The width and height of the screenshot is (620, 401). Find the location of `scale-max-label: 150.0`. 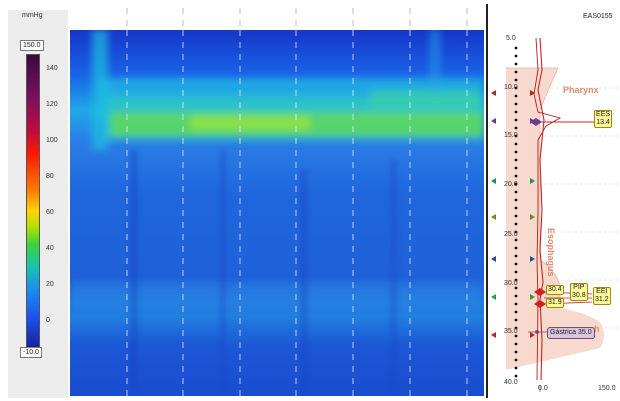

scale-max-label: 150.0 is located at coordinates (32, 45).